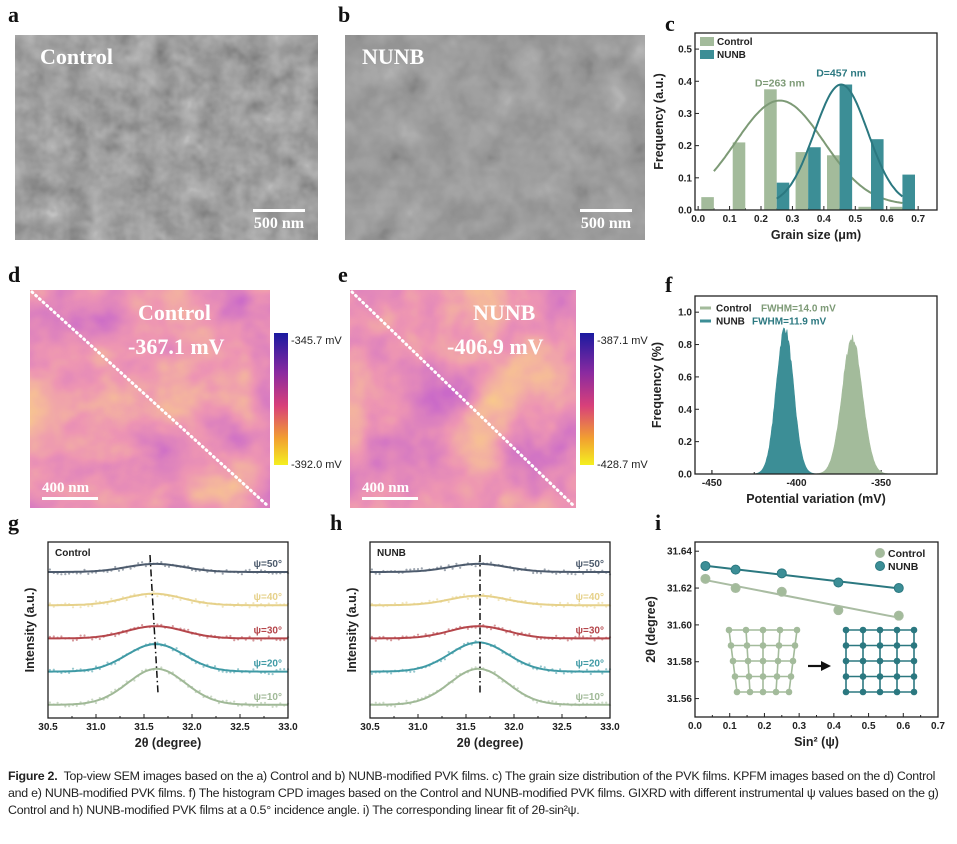  Describe the element at coordinates (466, 727) in the screenshot. I see `x-tick-label: 31.5` at that location.